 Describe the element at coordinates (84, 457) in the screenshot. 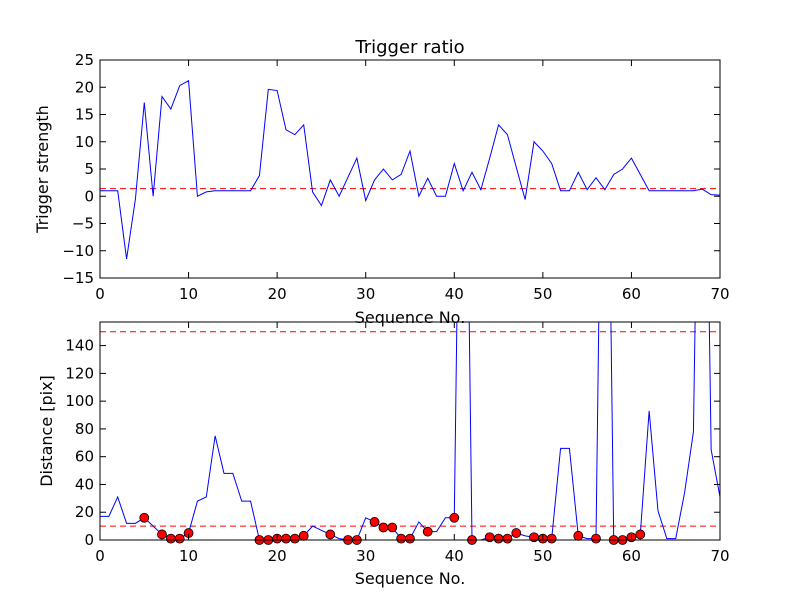

I see `y-tick-label: 60` at that location.